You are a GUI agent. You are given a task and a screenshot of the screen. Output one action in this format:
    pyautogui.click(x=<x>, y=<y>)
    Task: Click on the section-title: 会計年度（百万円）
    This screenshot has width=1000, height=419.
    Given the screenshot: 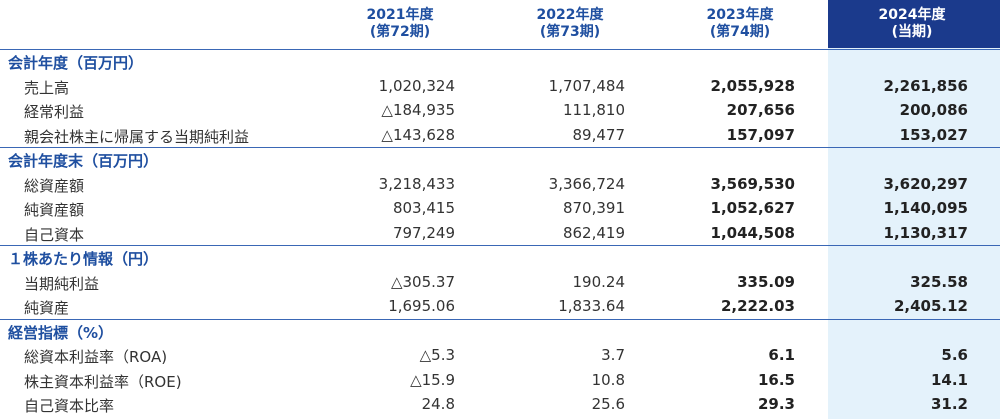 What is the action you would take?
    pyautogui.click(x=76, y=63)
    